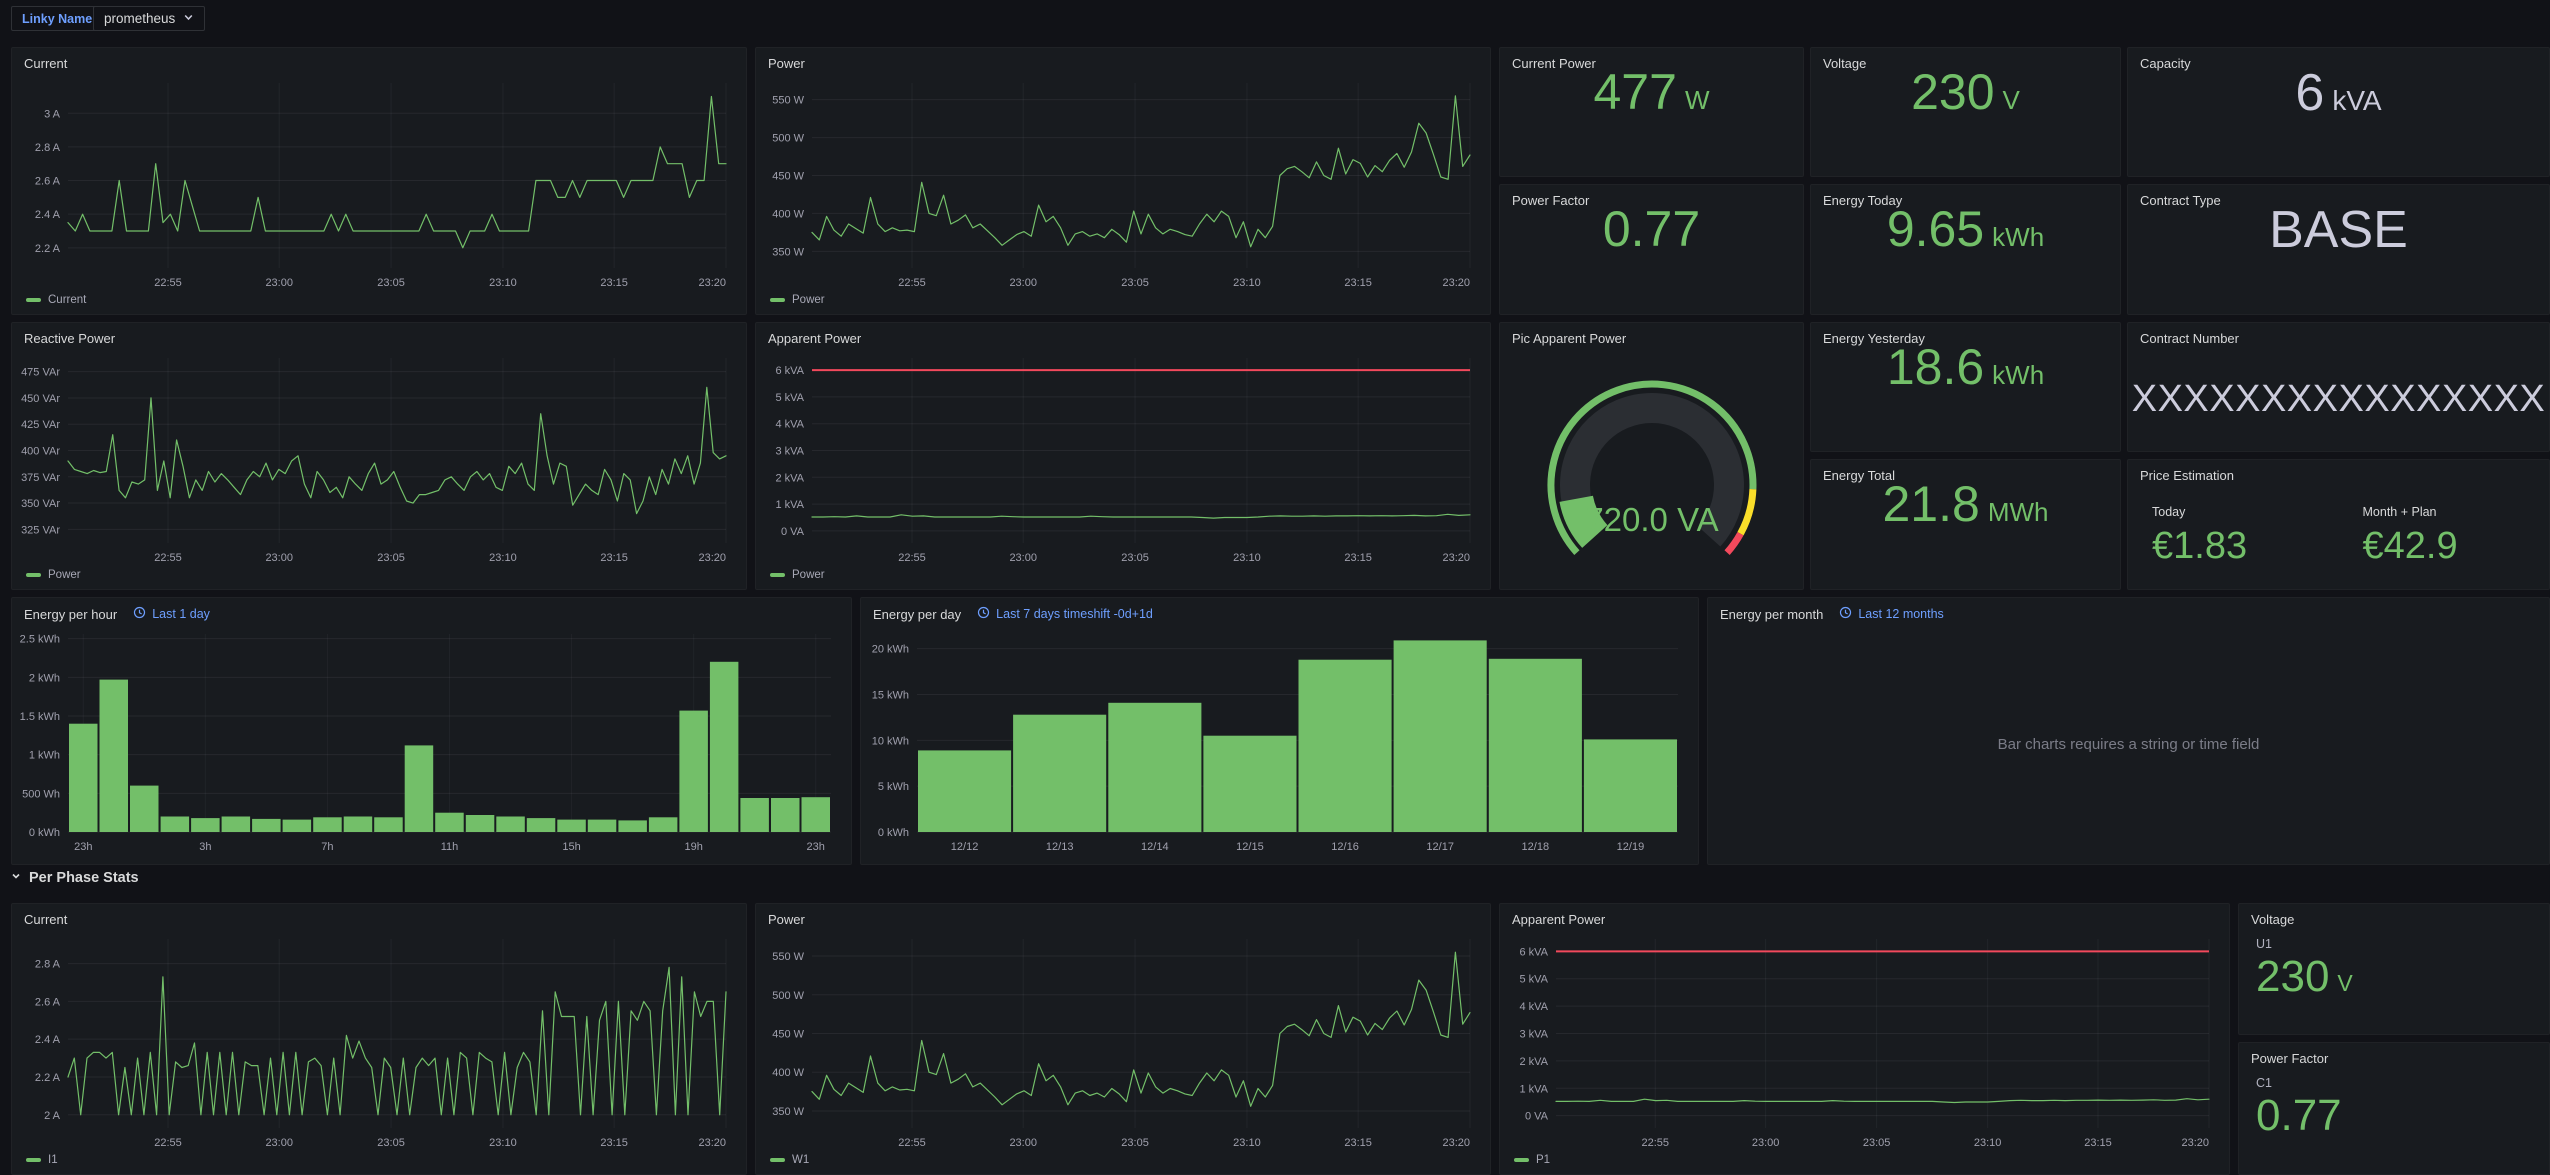  I want to click on datasource-dropdown: prometheus, so click(149, 18).